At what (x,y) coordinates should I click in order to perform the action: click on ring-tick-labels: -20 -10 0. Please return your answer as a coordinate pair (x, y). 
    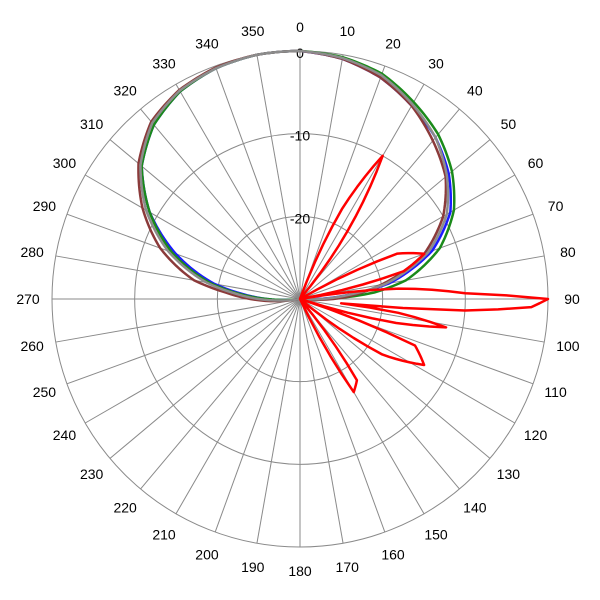
    Looking at the image, I should click on (300, 135).